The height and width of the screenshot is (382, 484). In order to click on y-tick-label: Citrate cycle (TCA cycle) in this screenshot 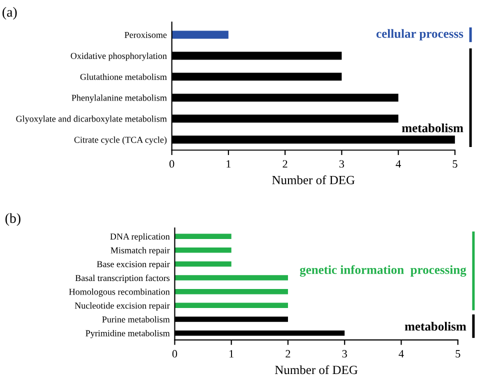, I will do `click(120, 140)`.